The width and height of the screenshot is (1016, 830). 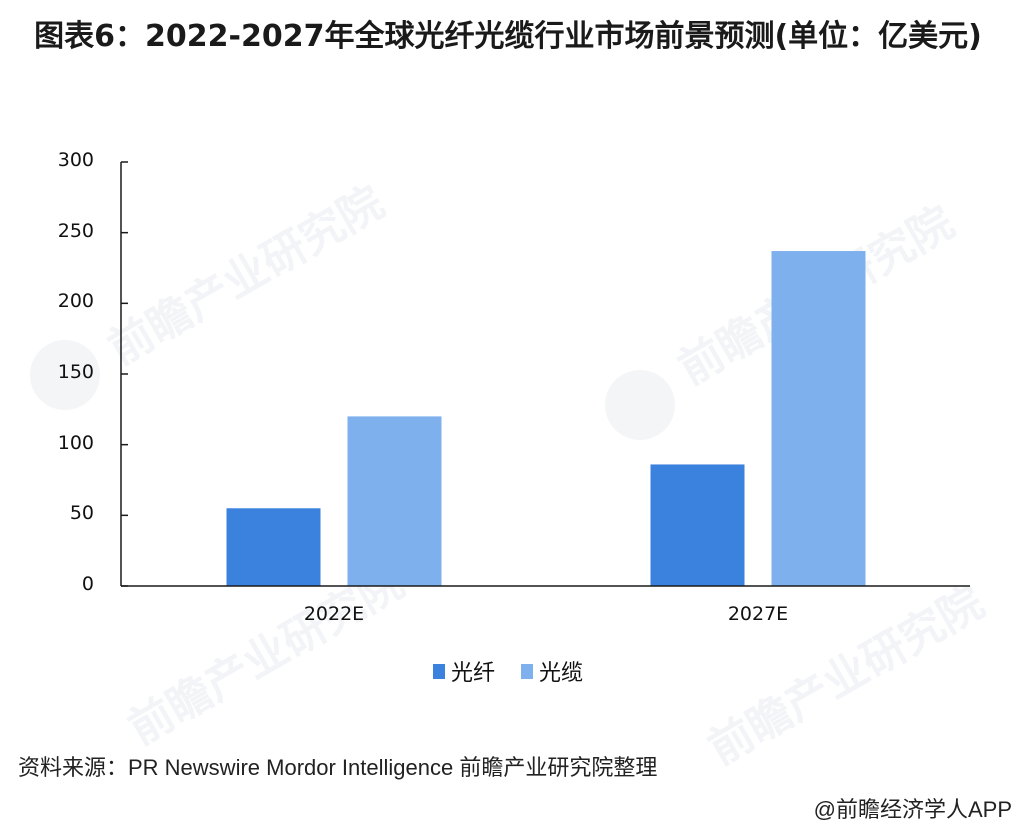 What do you see at coordinates (81, 513) in the screenshot?
I see `y-tick-label: 50` at bounding box center [81, 513].